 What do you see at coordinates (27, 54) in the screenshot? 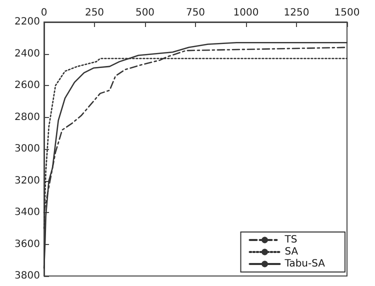
I see `y-tick-label: 2400` at bounding box center [27, 54].